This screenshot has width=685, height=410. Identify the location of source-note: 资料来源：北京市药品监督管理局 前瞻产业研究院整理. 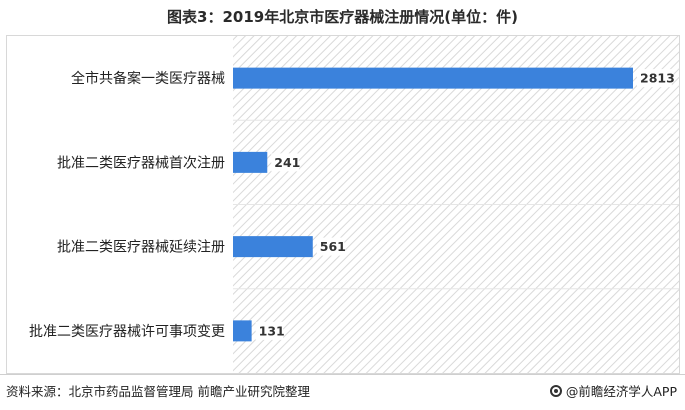
(158, 391).